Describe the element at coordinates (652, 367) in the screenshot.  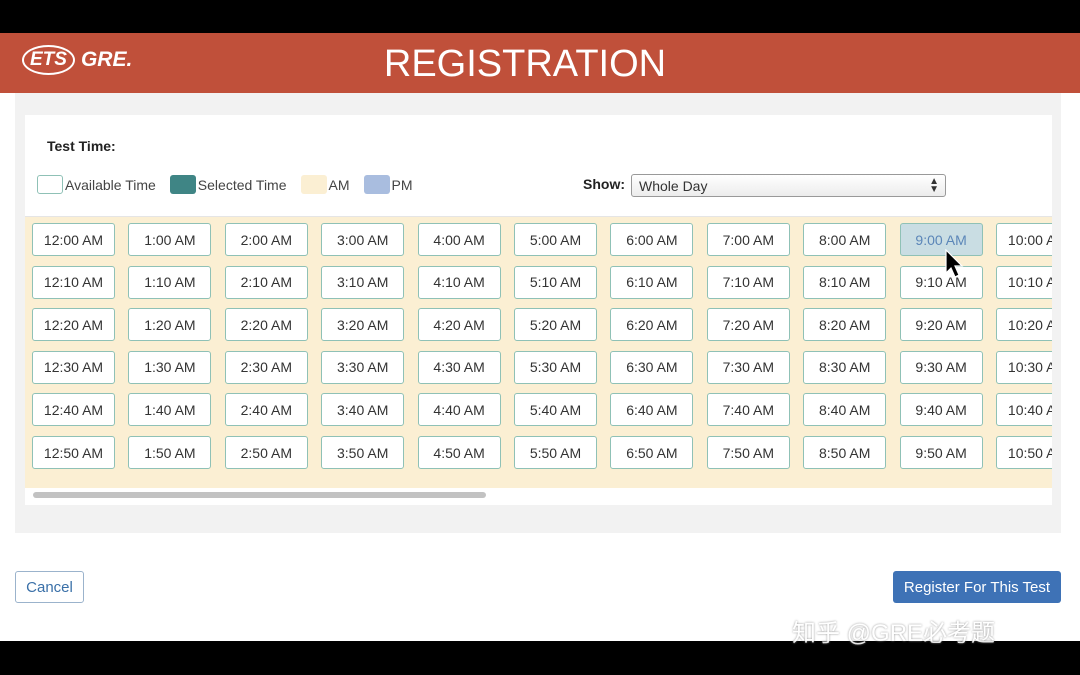
I see `time-slot-button: 6:30 AM` at that location.